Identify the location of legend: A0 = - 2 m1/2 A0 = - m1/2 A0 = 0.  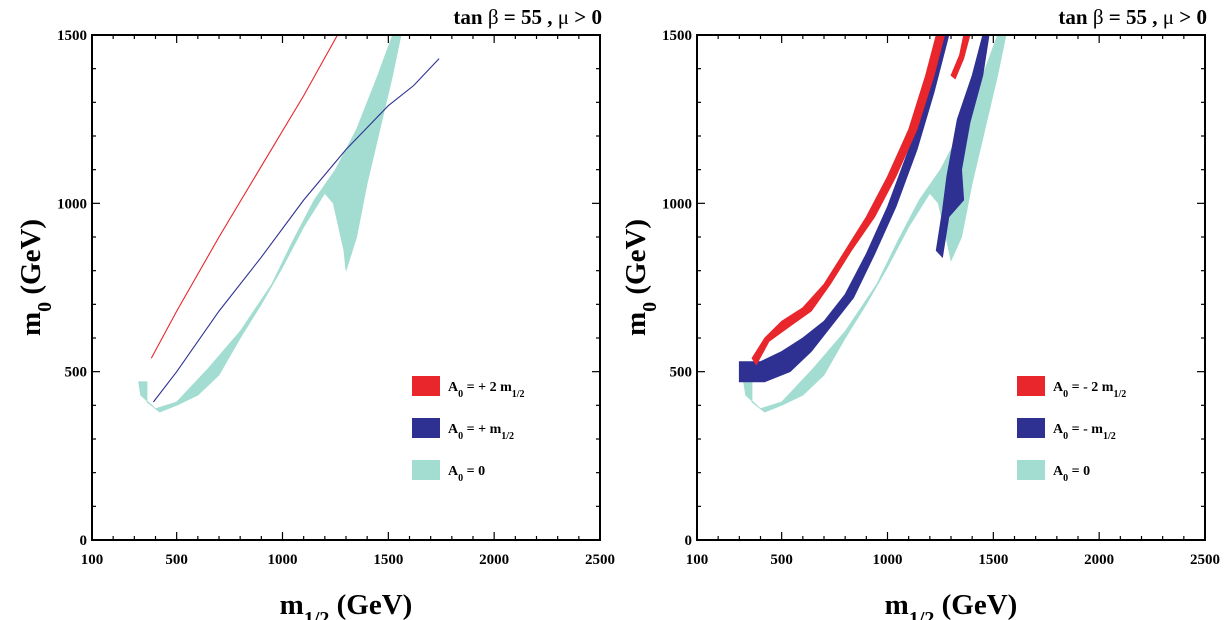
(1071, 430).